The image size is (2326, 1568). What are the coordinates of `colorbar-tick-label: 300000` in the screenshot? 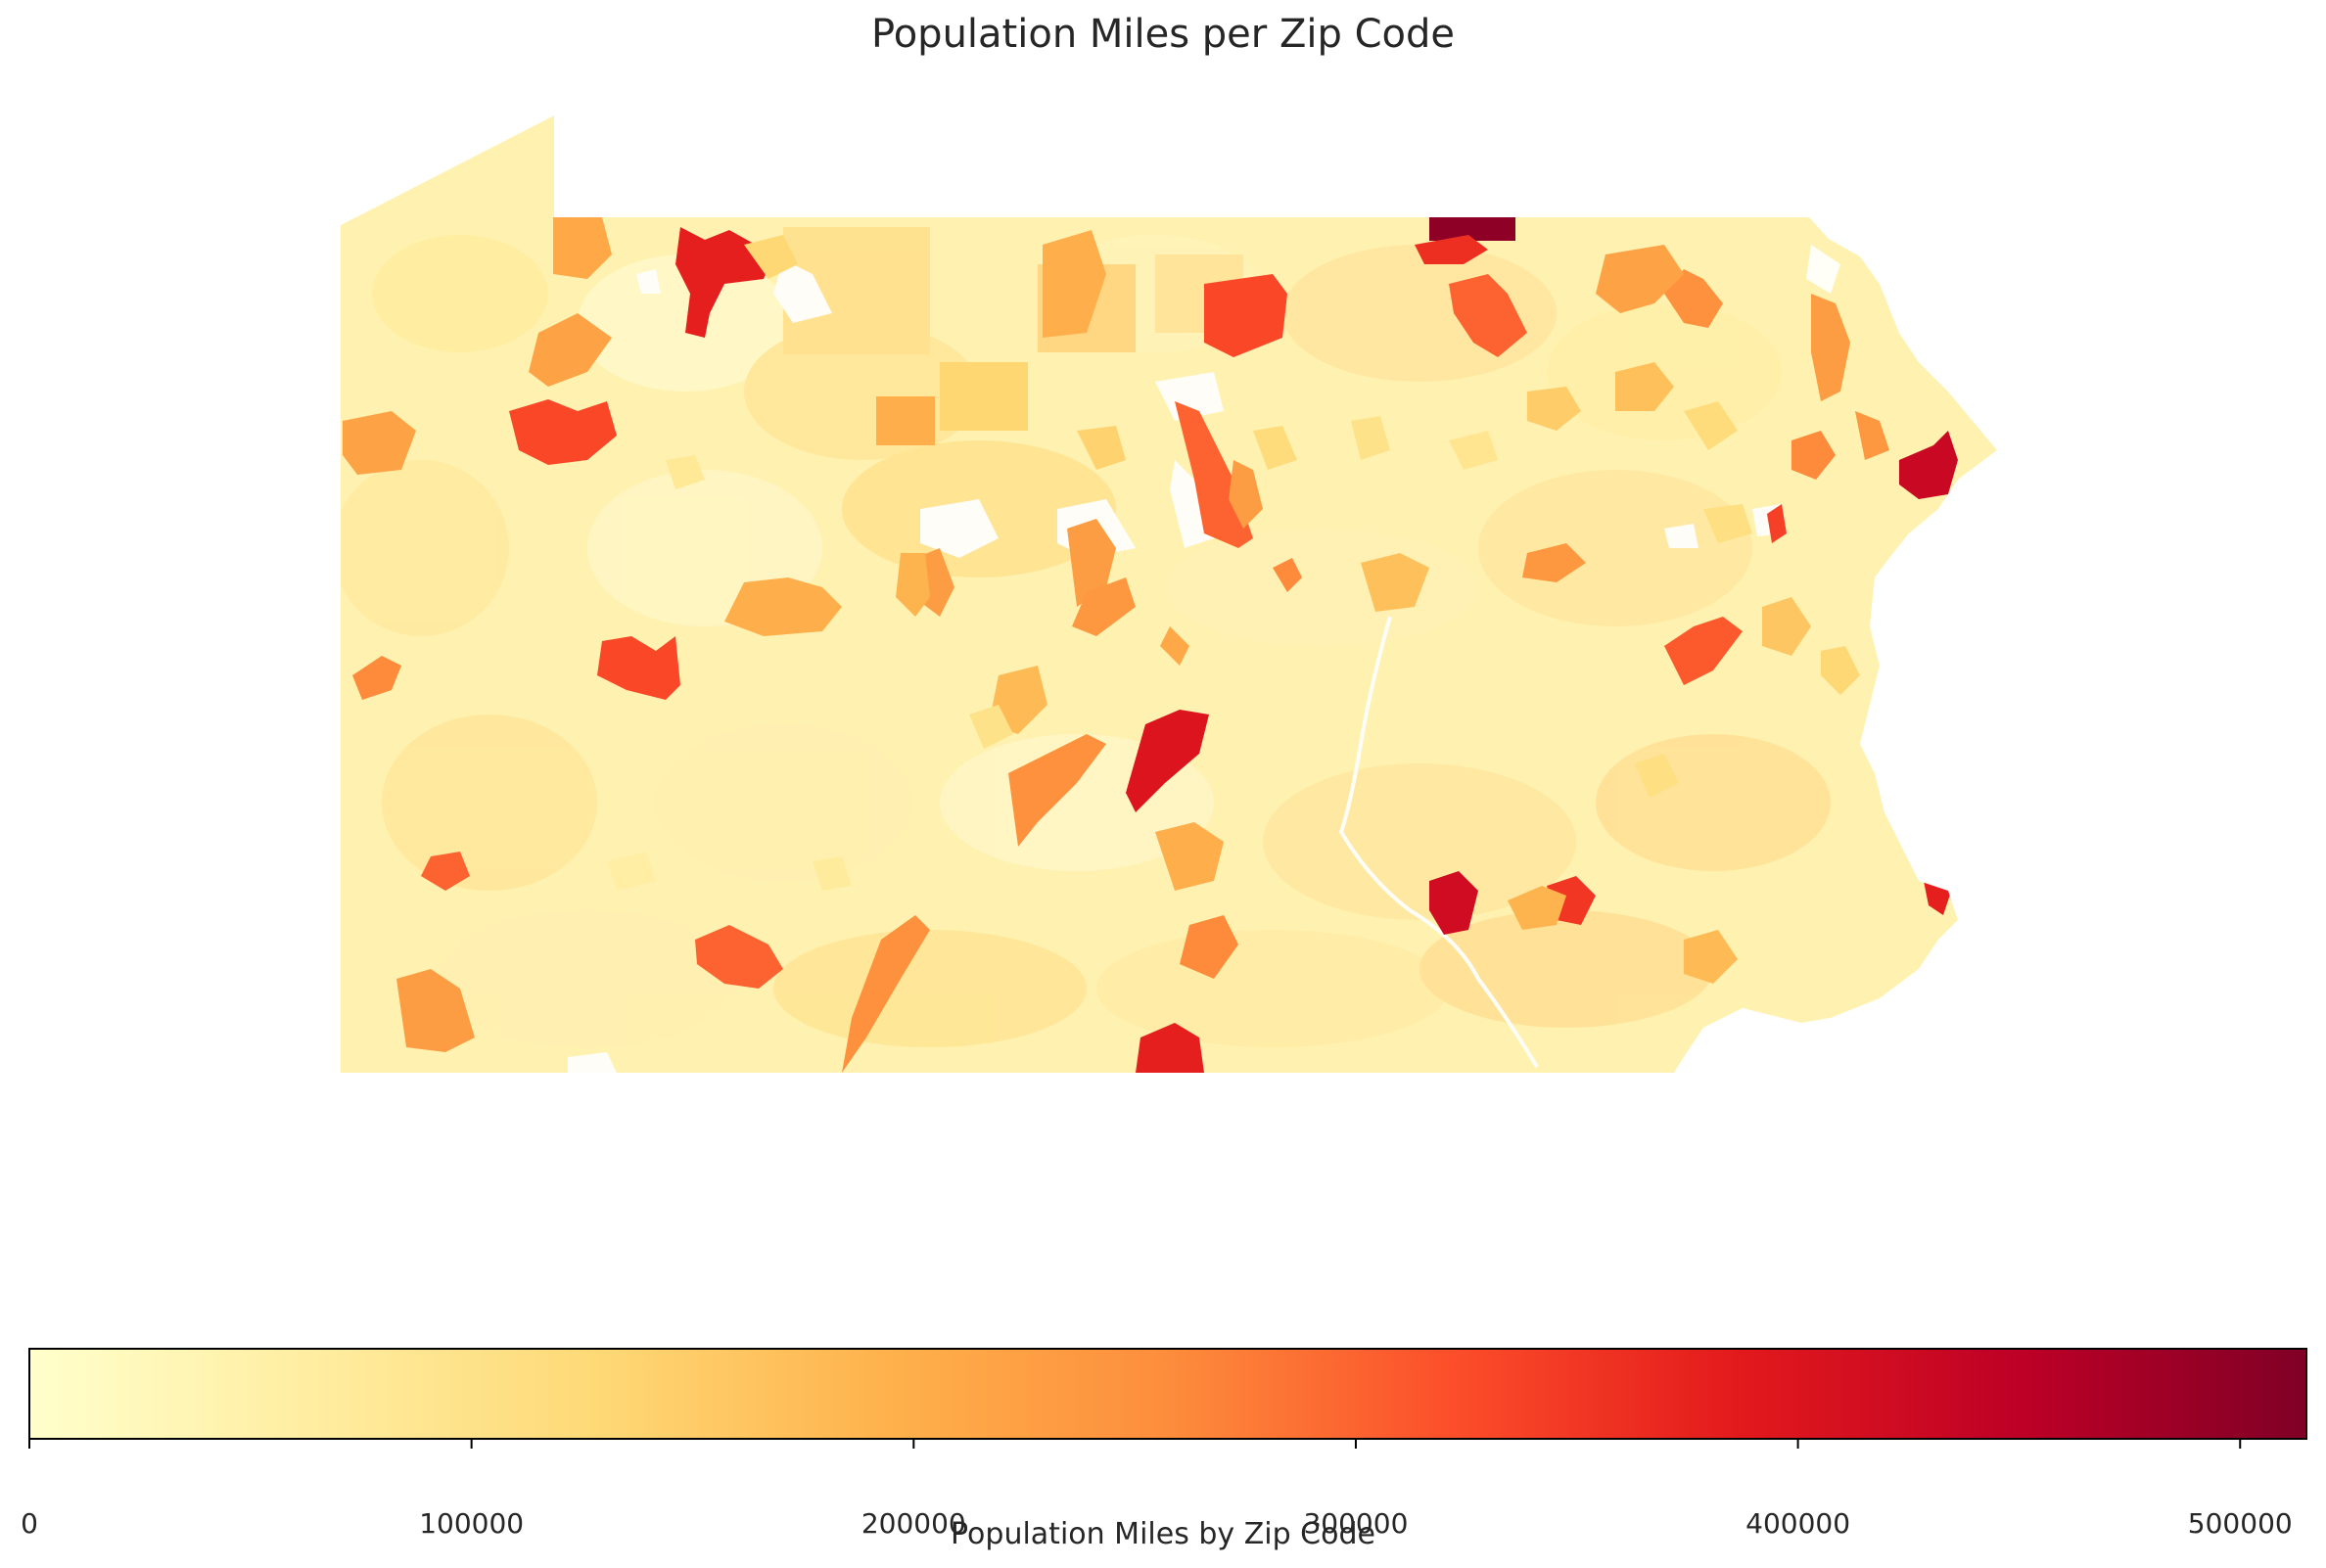 It's located at (1356, 1523).